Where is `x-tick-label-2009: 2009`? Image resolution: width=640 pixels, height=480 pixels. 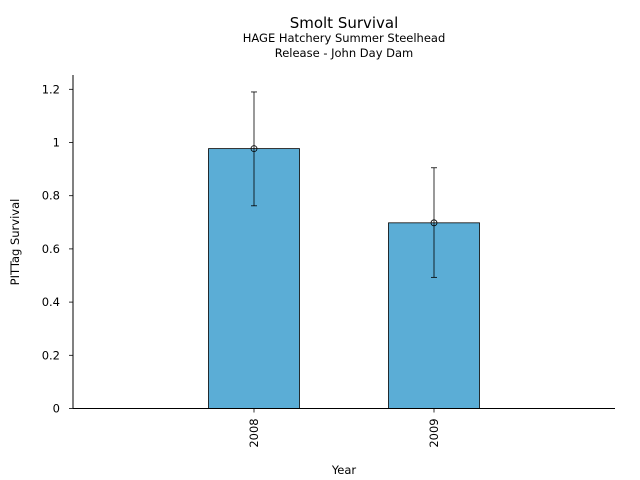 x-tick-label-2009: 2009 is located at coordinates (434, 432).